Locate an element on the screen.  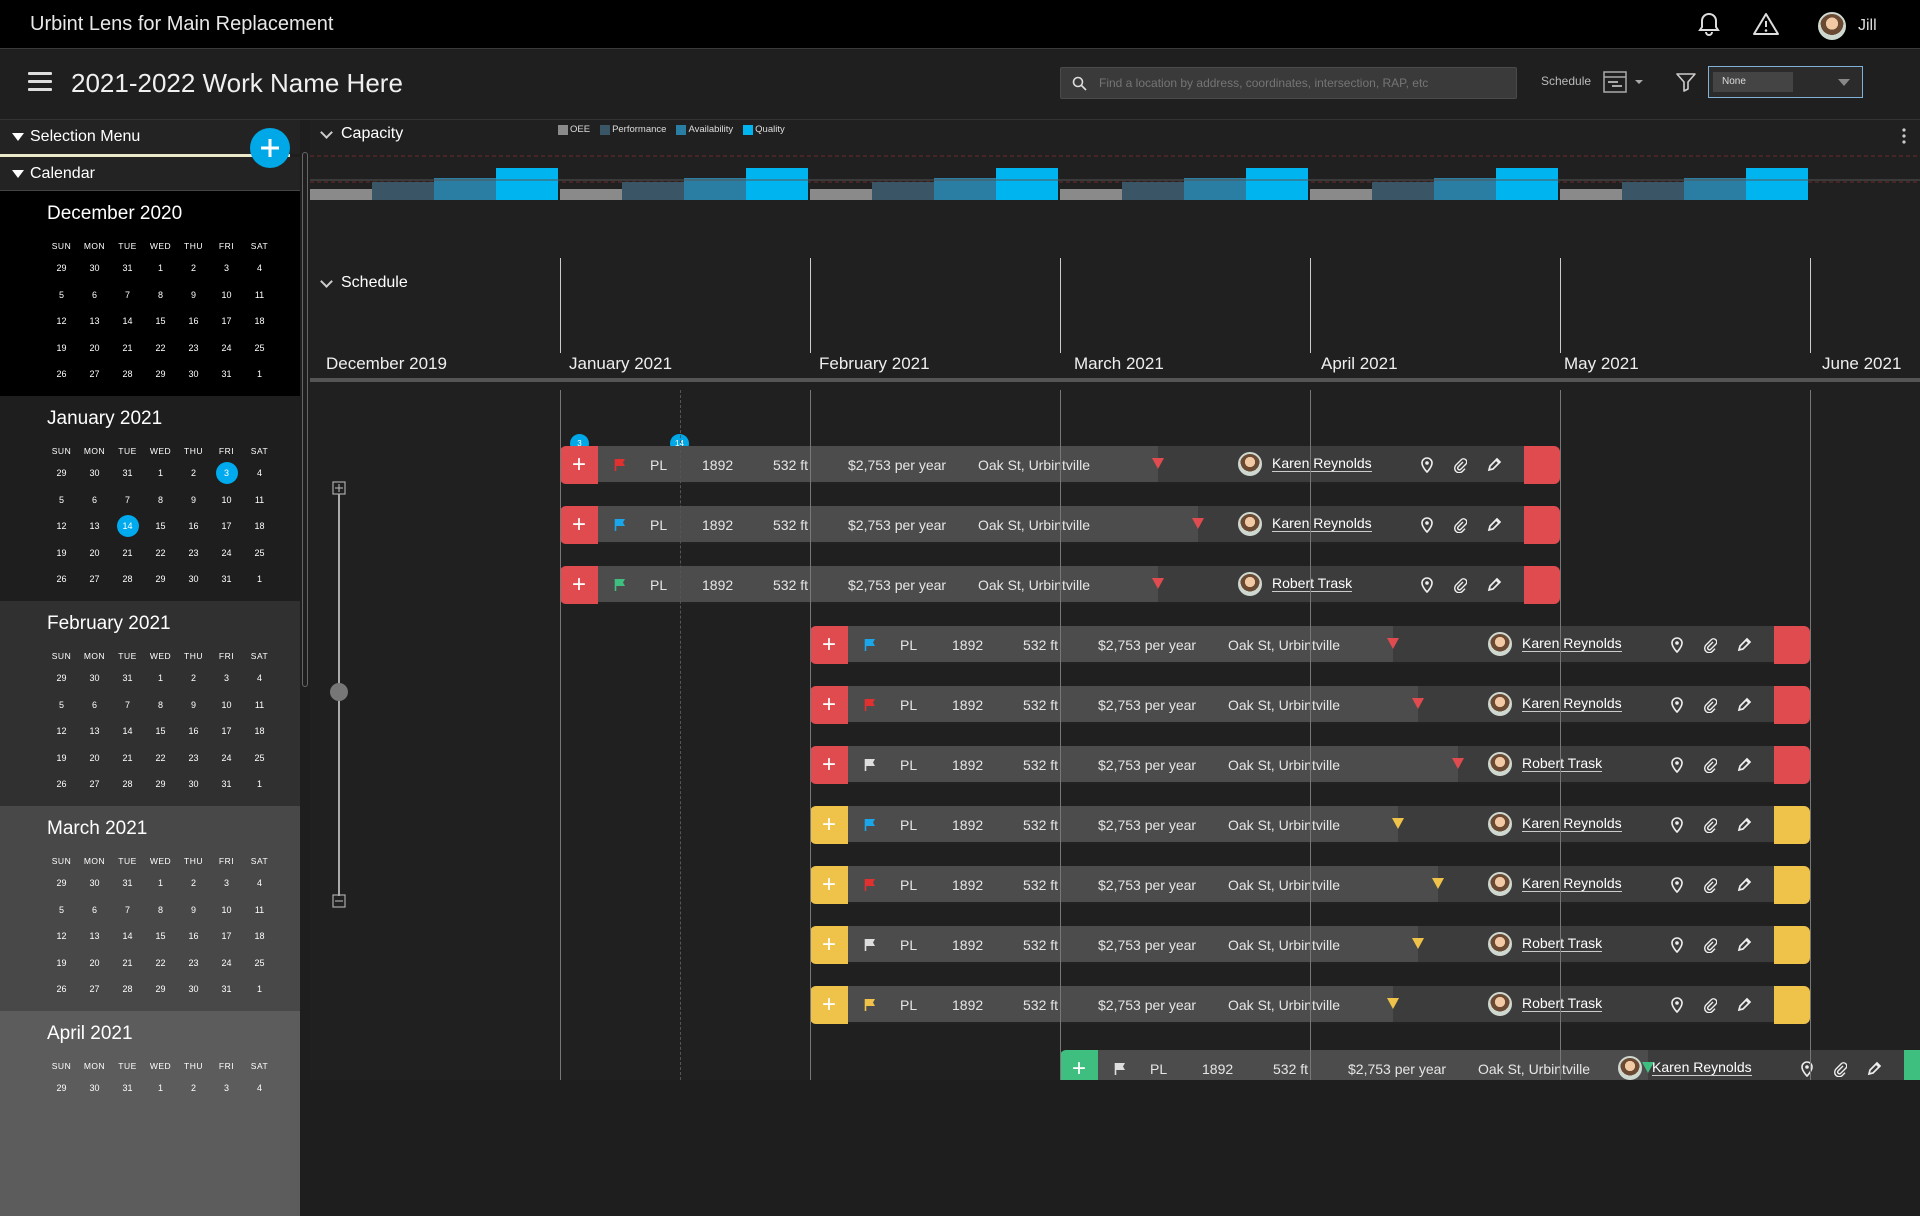
sidebar-scrollbar is located at coordinates (305, 419).